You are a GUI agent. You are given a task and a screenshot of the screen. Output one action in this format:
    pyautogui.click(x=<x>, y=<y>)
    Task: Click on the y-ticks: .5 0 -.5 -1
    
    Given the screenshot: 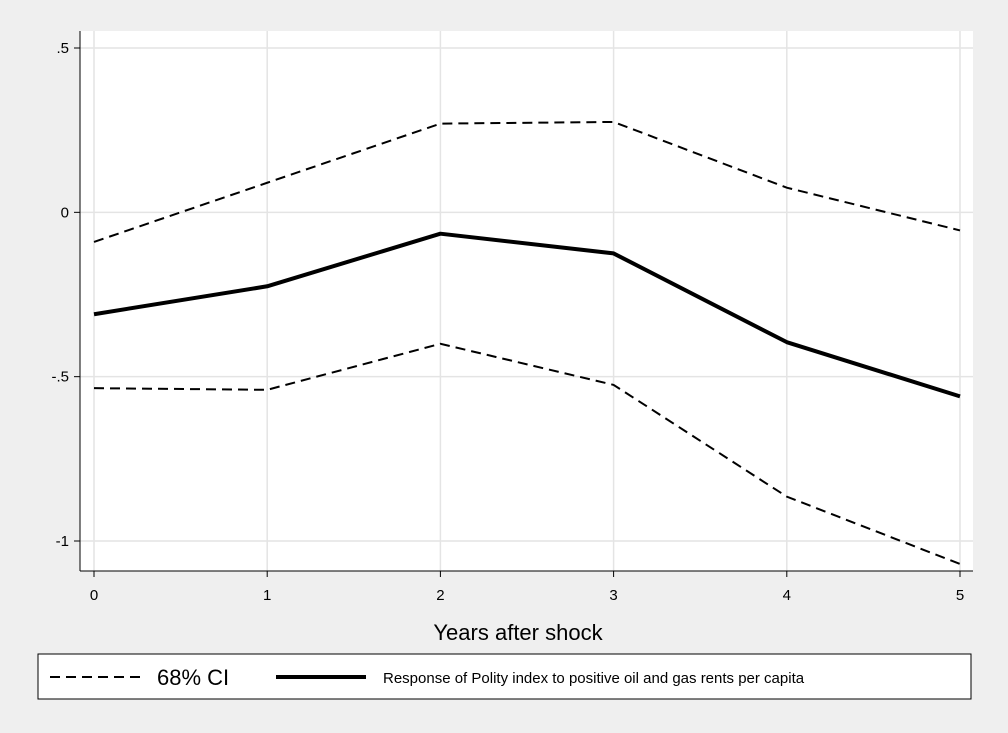 What is the action you would take?
    pyautogui.click(x=65, y=295)
    